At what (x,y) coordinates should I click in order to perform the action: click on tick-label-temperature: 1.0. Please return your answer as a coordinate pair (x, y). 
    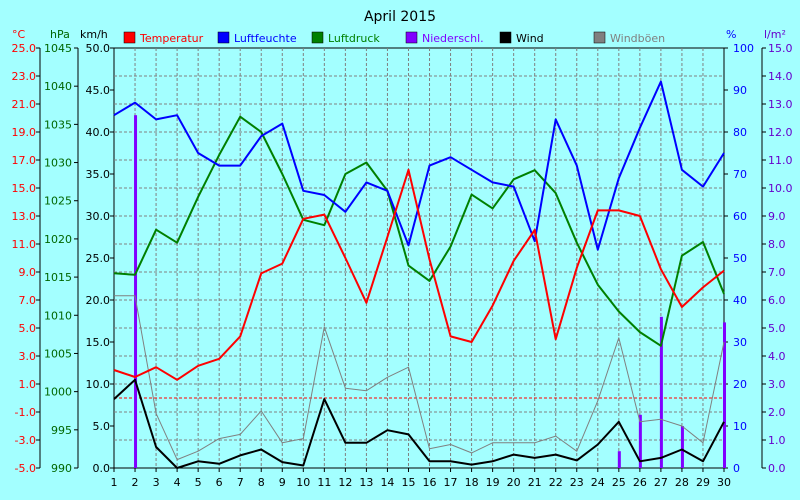
    Looking at the image, I should click on (28, 384).